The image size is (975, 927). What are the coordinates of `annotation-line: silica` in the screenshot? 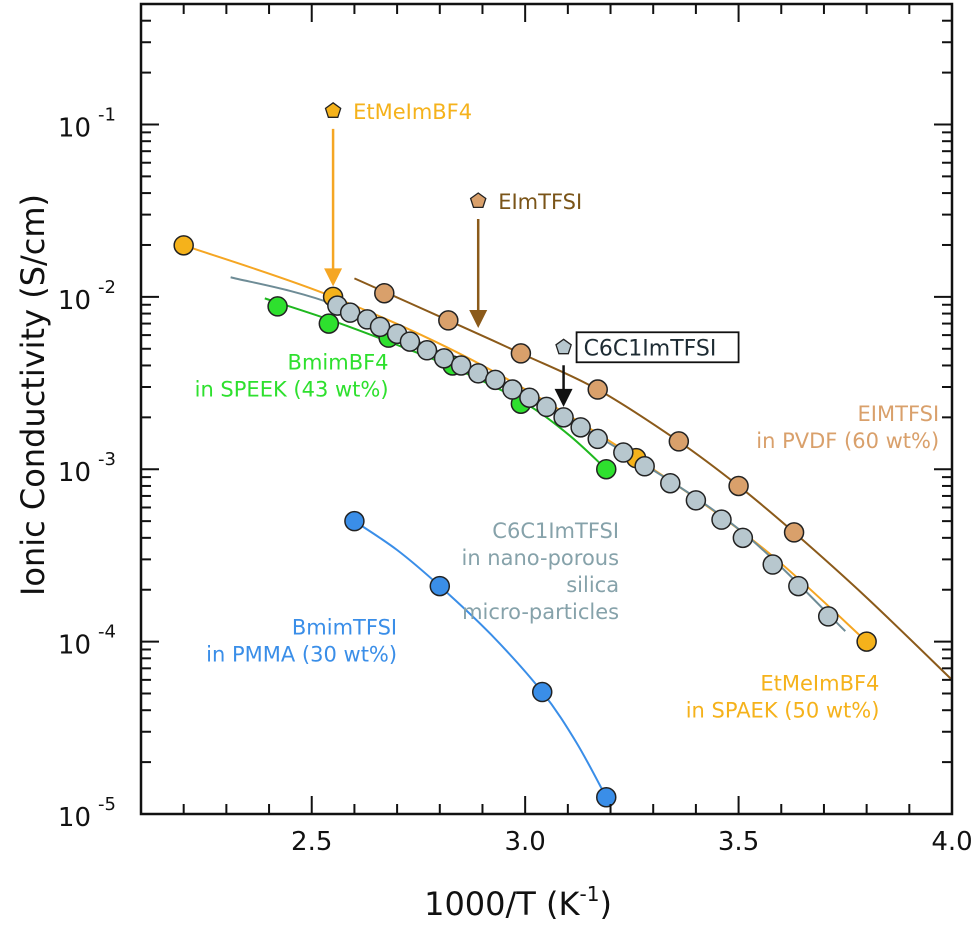 It's located at (592, 585).